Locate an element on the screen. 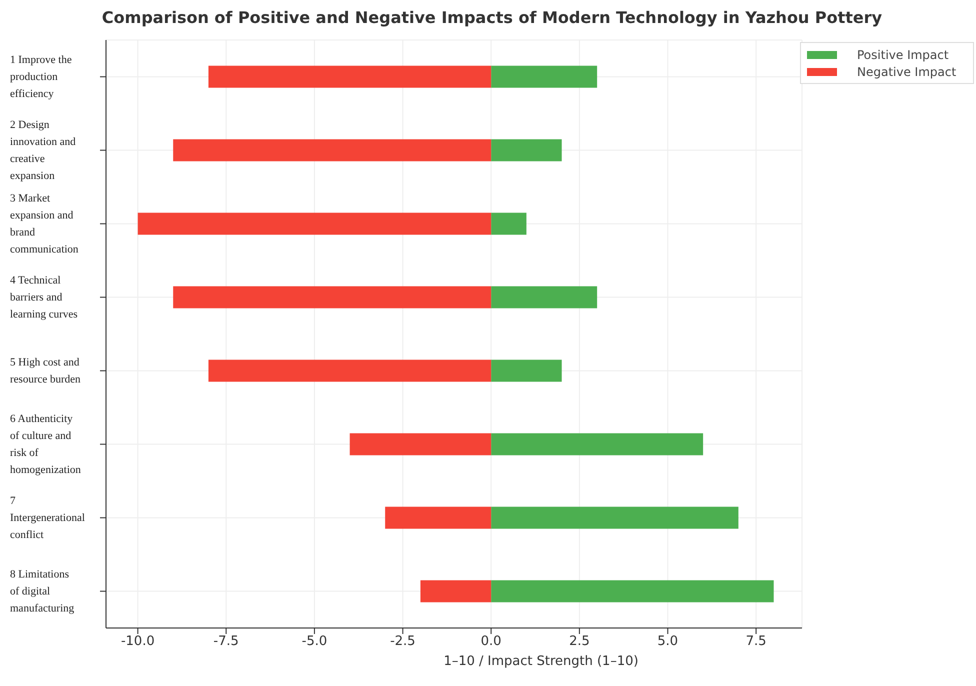 This screenshot has height=686, width=976. chart-title: Comparison of Positive and Negative Impacts of Modern Technology in Yazhou Pottery is located at coordinates (492, 18).